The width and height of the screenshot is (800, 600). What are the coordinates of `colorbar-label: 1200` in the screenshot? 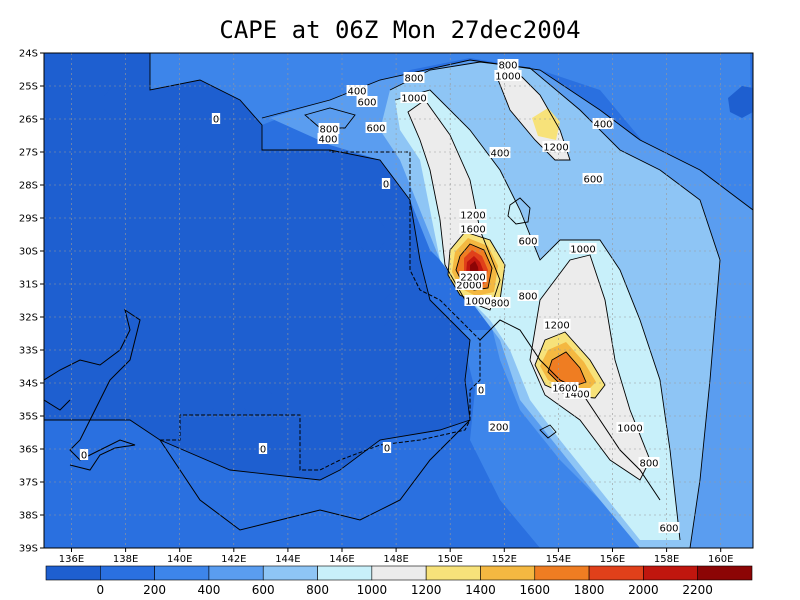 It's located at (426, 590).